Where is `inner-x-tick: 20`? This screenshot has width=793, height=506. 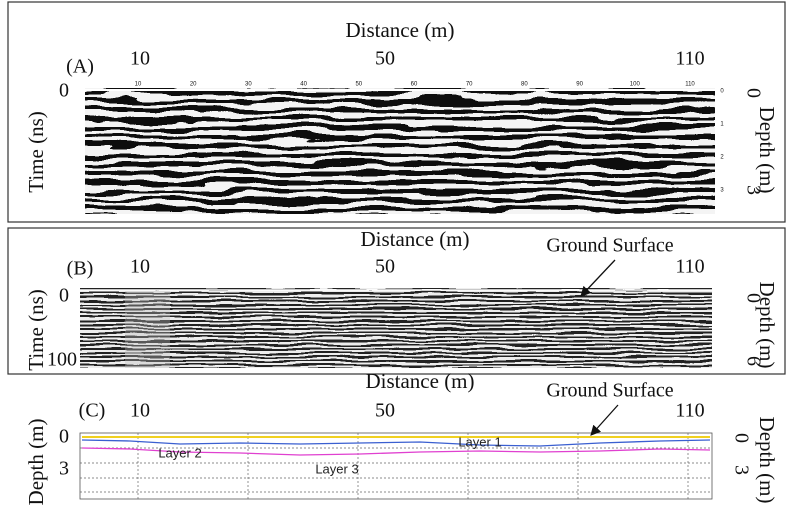
inner-x-tick: 20 is located at coordinates (193, 85).